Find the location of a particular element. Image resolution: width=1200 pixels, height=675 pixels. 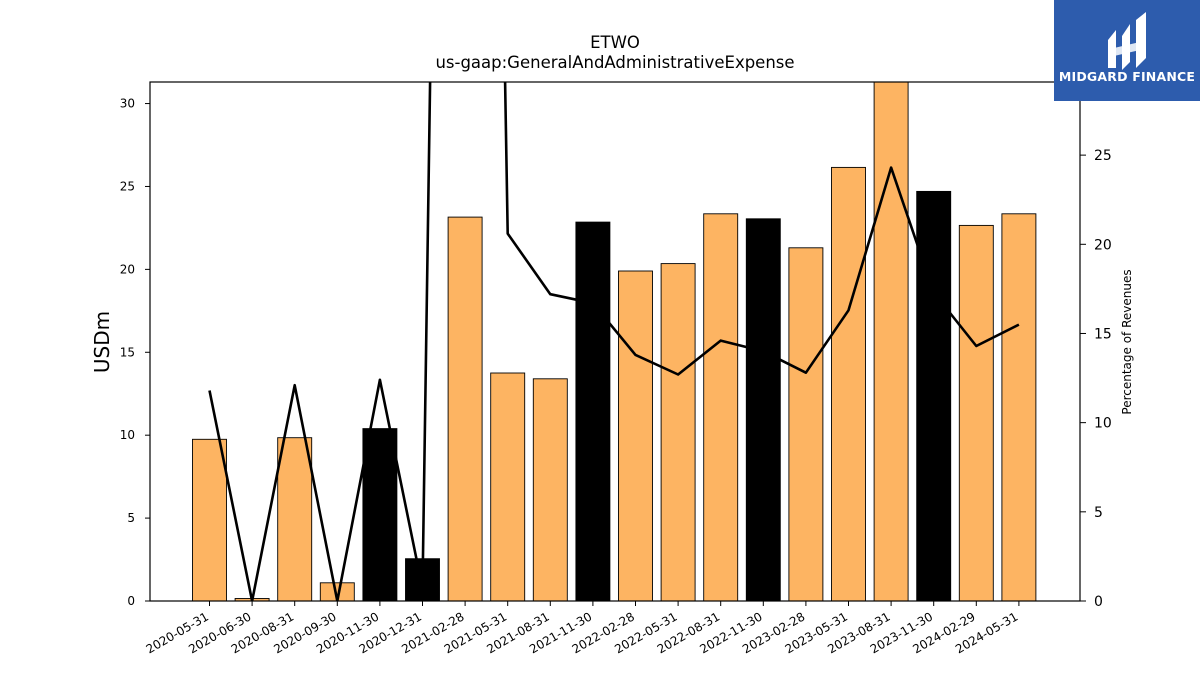

logo-text: MIDGARD FINANCE is located at coordinates (1127, 76).